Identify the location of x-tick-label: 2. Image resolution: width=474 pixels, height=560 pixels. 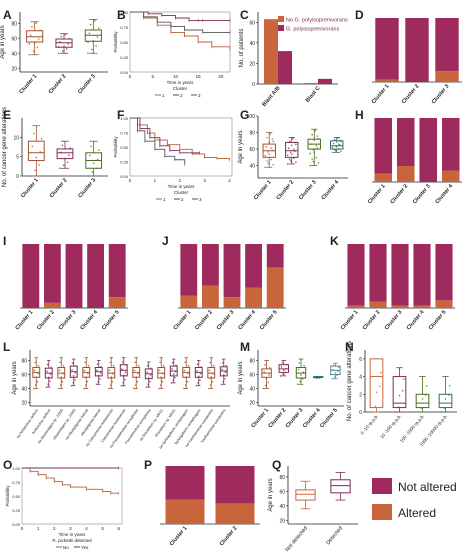
(179, 180).